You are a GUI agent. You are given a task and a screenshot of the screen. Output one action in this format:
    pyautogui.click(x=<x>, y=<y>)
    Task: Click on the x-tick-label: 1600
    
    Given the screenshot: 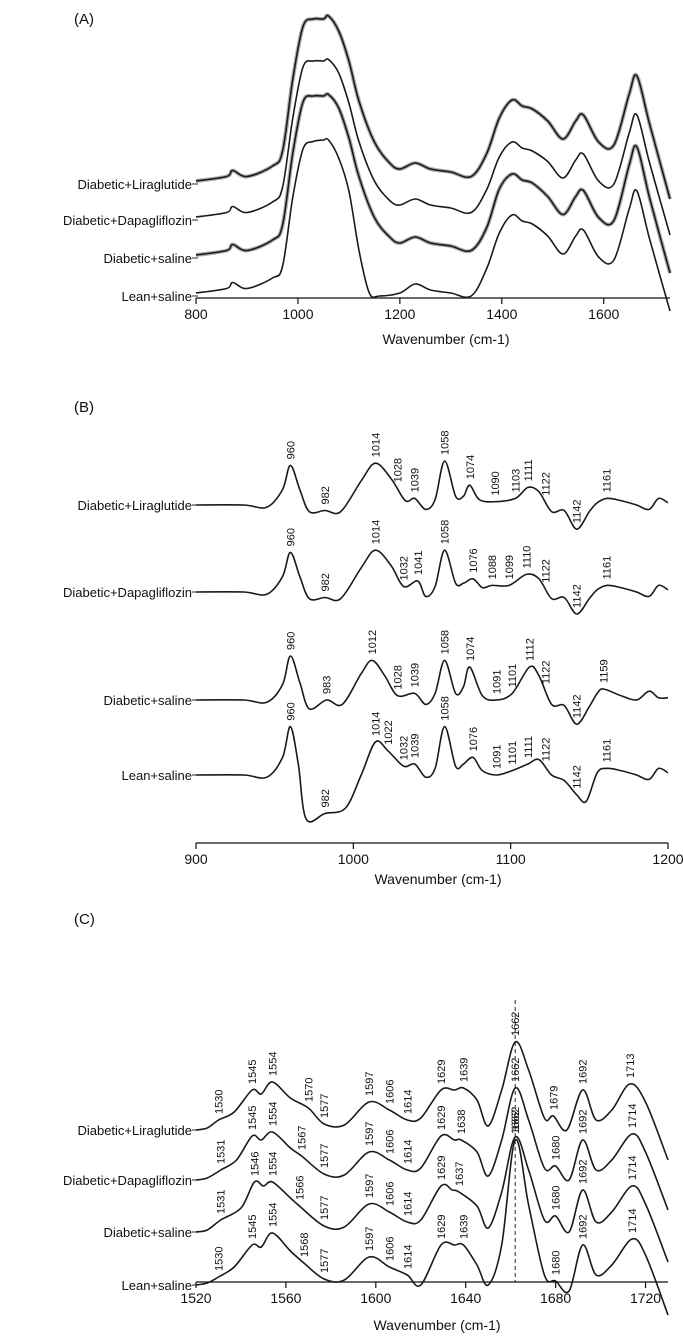 What is the action you would take?
    pyautogui.click(x=603, y=314)
    